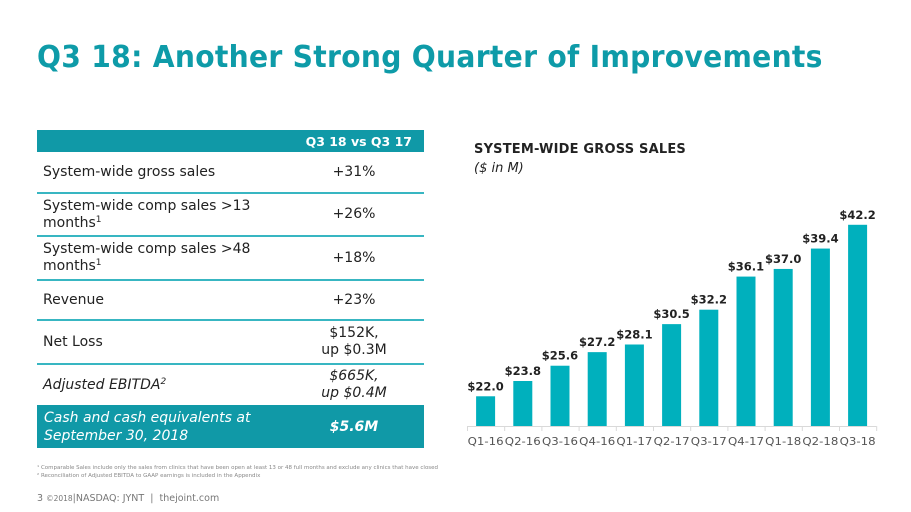 This screenshot has height=512, width=911. What do you see at coordinates (163, 381) in the screenshot?
I see `footnote-marker: 2` at bounding box center [163, 381].